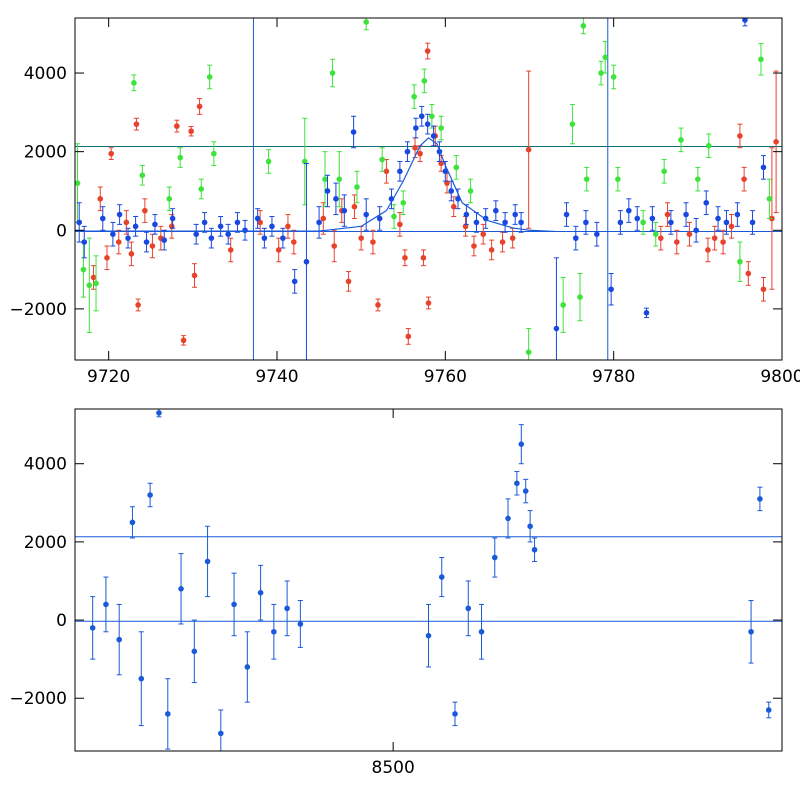 This screenshot has width=800, height=800. What do you see at coordinates (38, 699) in the screenshot?
I see `y-tick-label: −2000` at bounding box center [38, 699].